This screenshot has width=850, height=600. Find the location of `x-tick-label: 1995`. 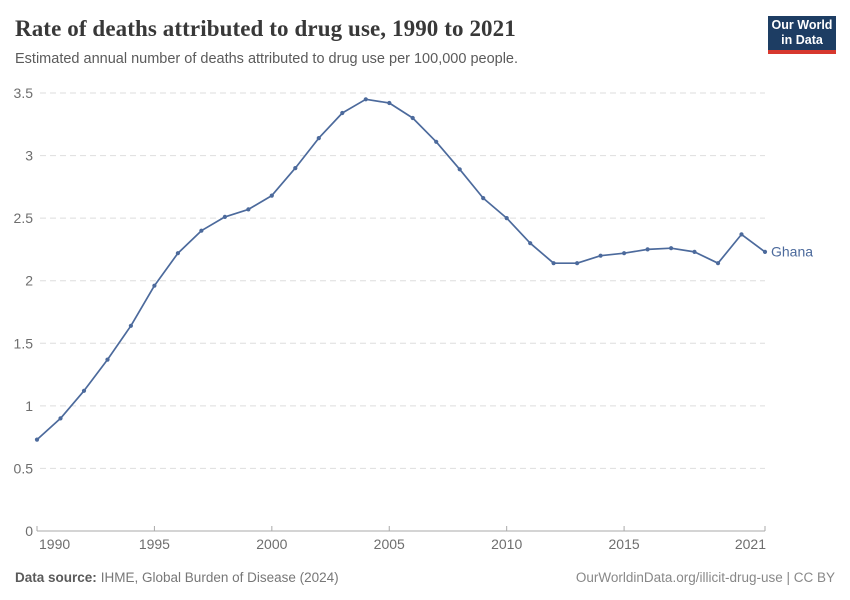

x-tick-label: 1995 is located at coordinates (154, 544).